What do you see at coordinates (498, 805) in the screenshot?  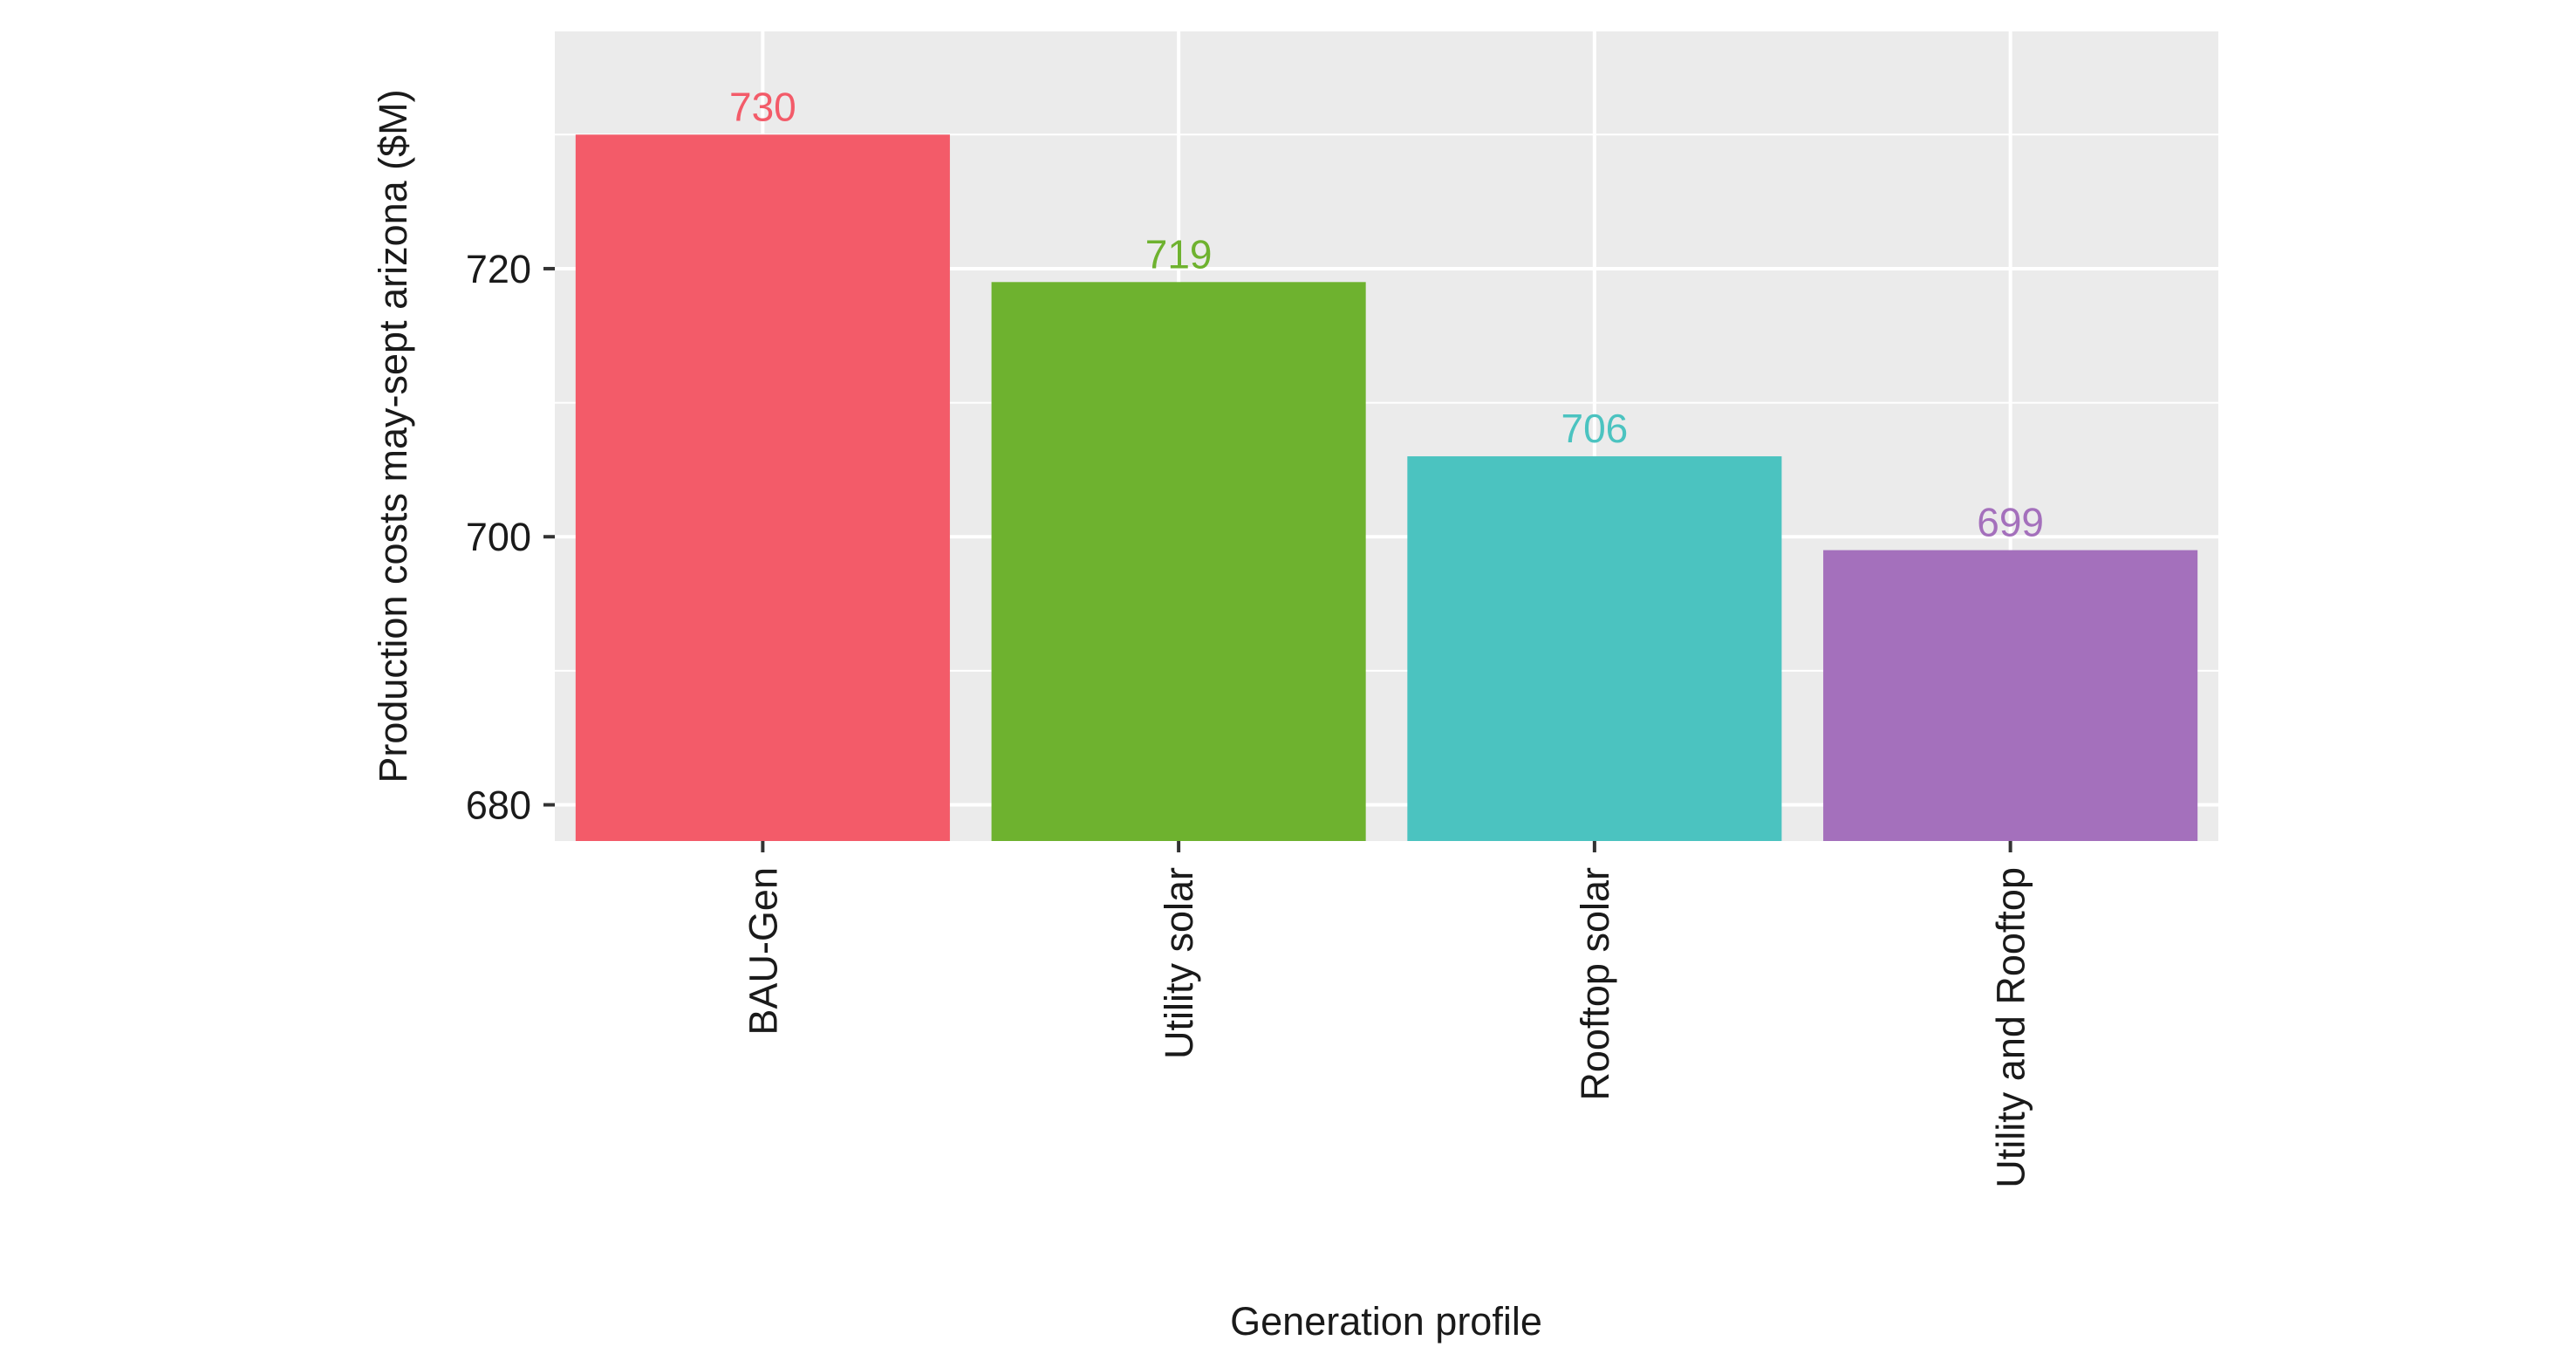 I see `y-tick-label: 680` at bounding box center [498, 805].